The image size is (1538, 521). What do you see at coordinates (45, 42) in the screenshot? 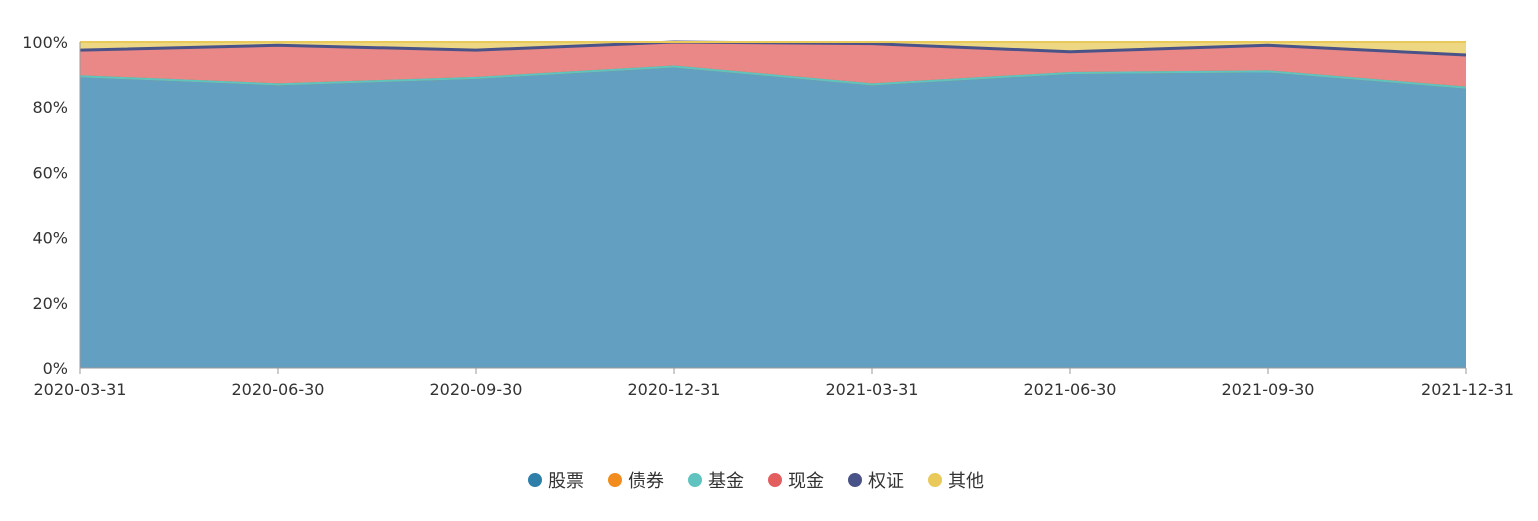
I see `y-tick-label: 100%` at bounding box center [45, 42].